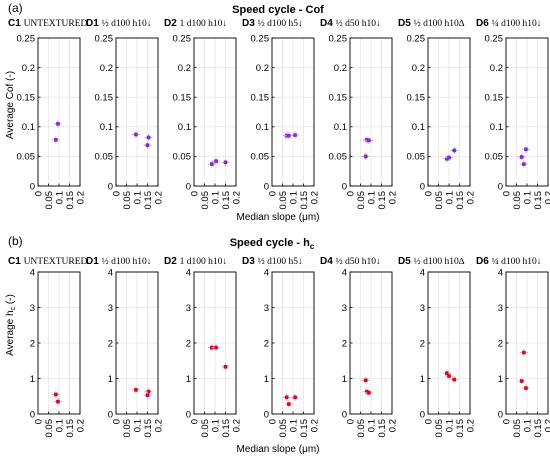 The width and height of the screenshot is (550, 462). What do you see at coordinates (517, 262) in the screenshot?
I see `subplot-label: ¼ d100 h10↓` at bounding box center [517, 262].